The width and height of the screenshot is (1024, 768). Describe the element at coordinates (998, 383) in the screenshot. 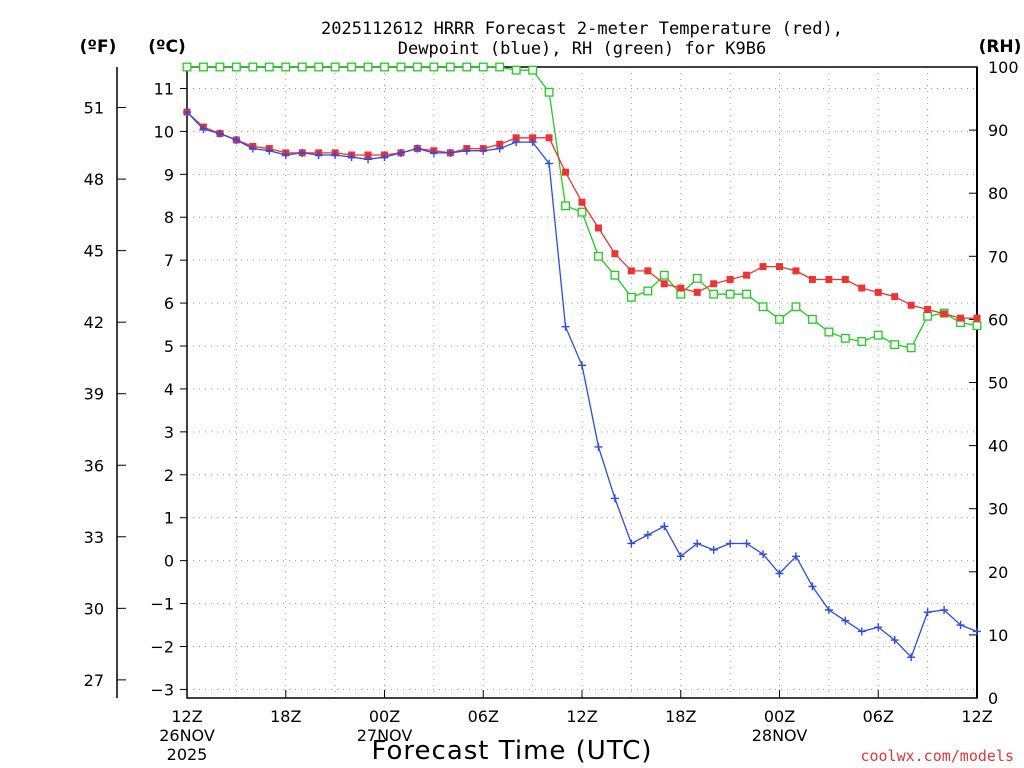

I see `rh-tick-label: 50` at that location.